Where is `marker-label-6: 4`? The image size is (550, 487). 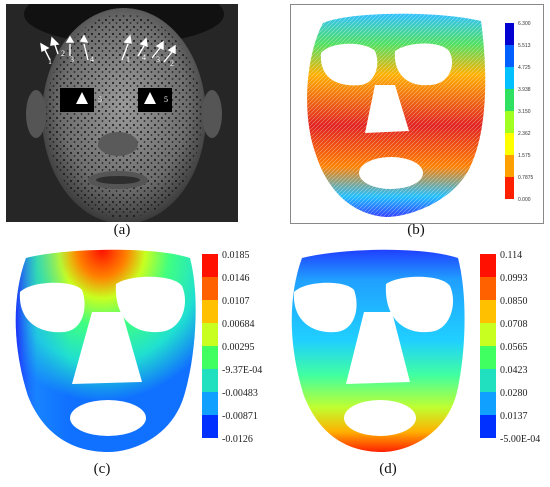 marker-label-6: 4 is located at coordinates (144, 57).